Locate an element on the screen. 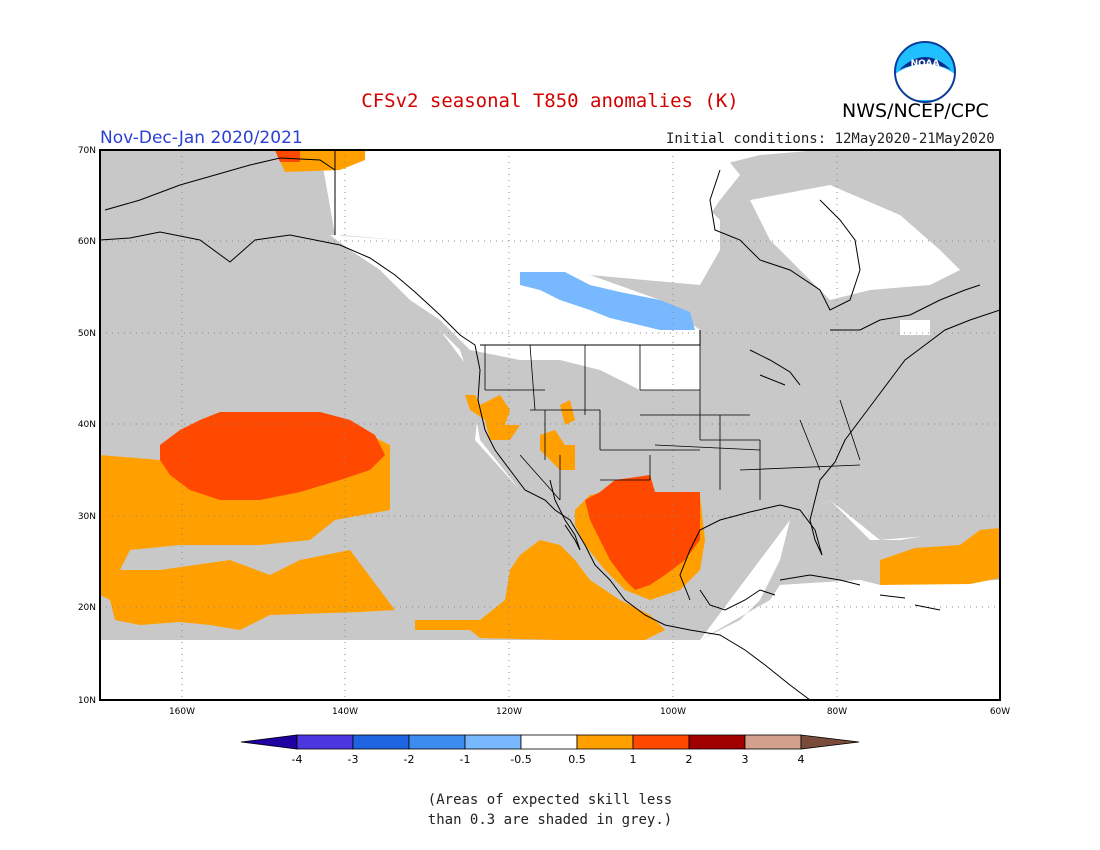 The width and height of the screenshot is (1100, 850). latitude-labels: 70N 60N 50N 40N 30N 20N 10N is located at coordinates (87, 426).